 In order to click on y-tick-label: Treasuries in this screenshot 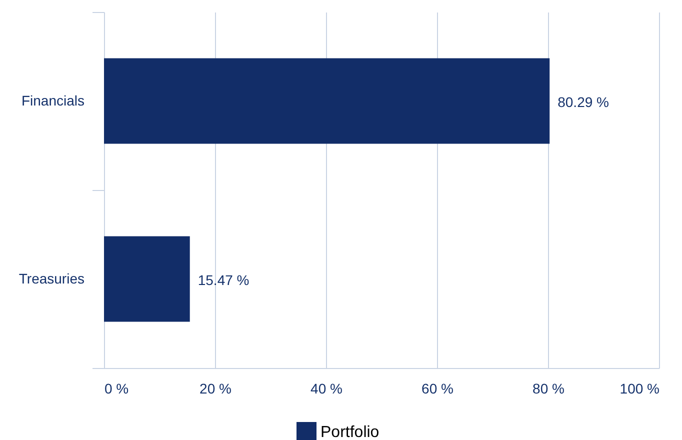, I will do `click(51, 278)`.